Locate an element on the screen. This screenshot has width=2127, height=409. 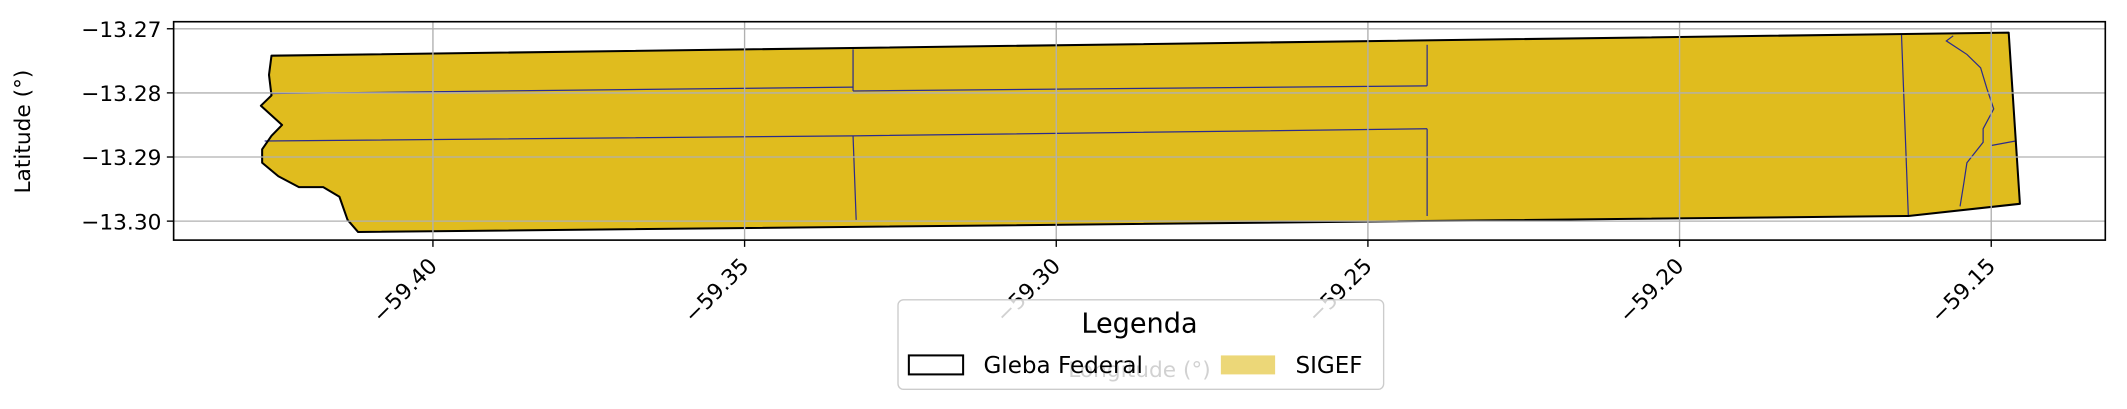
y-tick-label: −13.30 is located at coordinates (121, 222).